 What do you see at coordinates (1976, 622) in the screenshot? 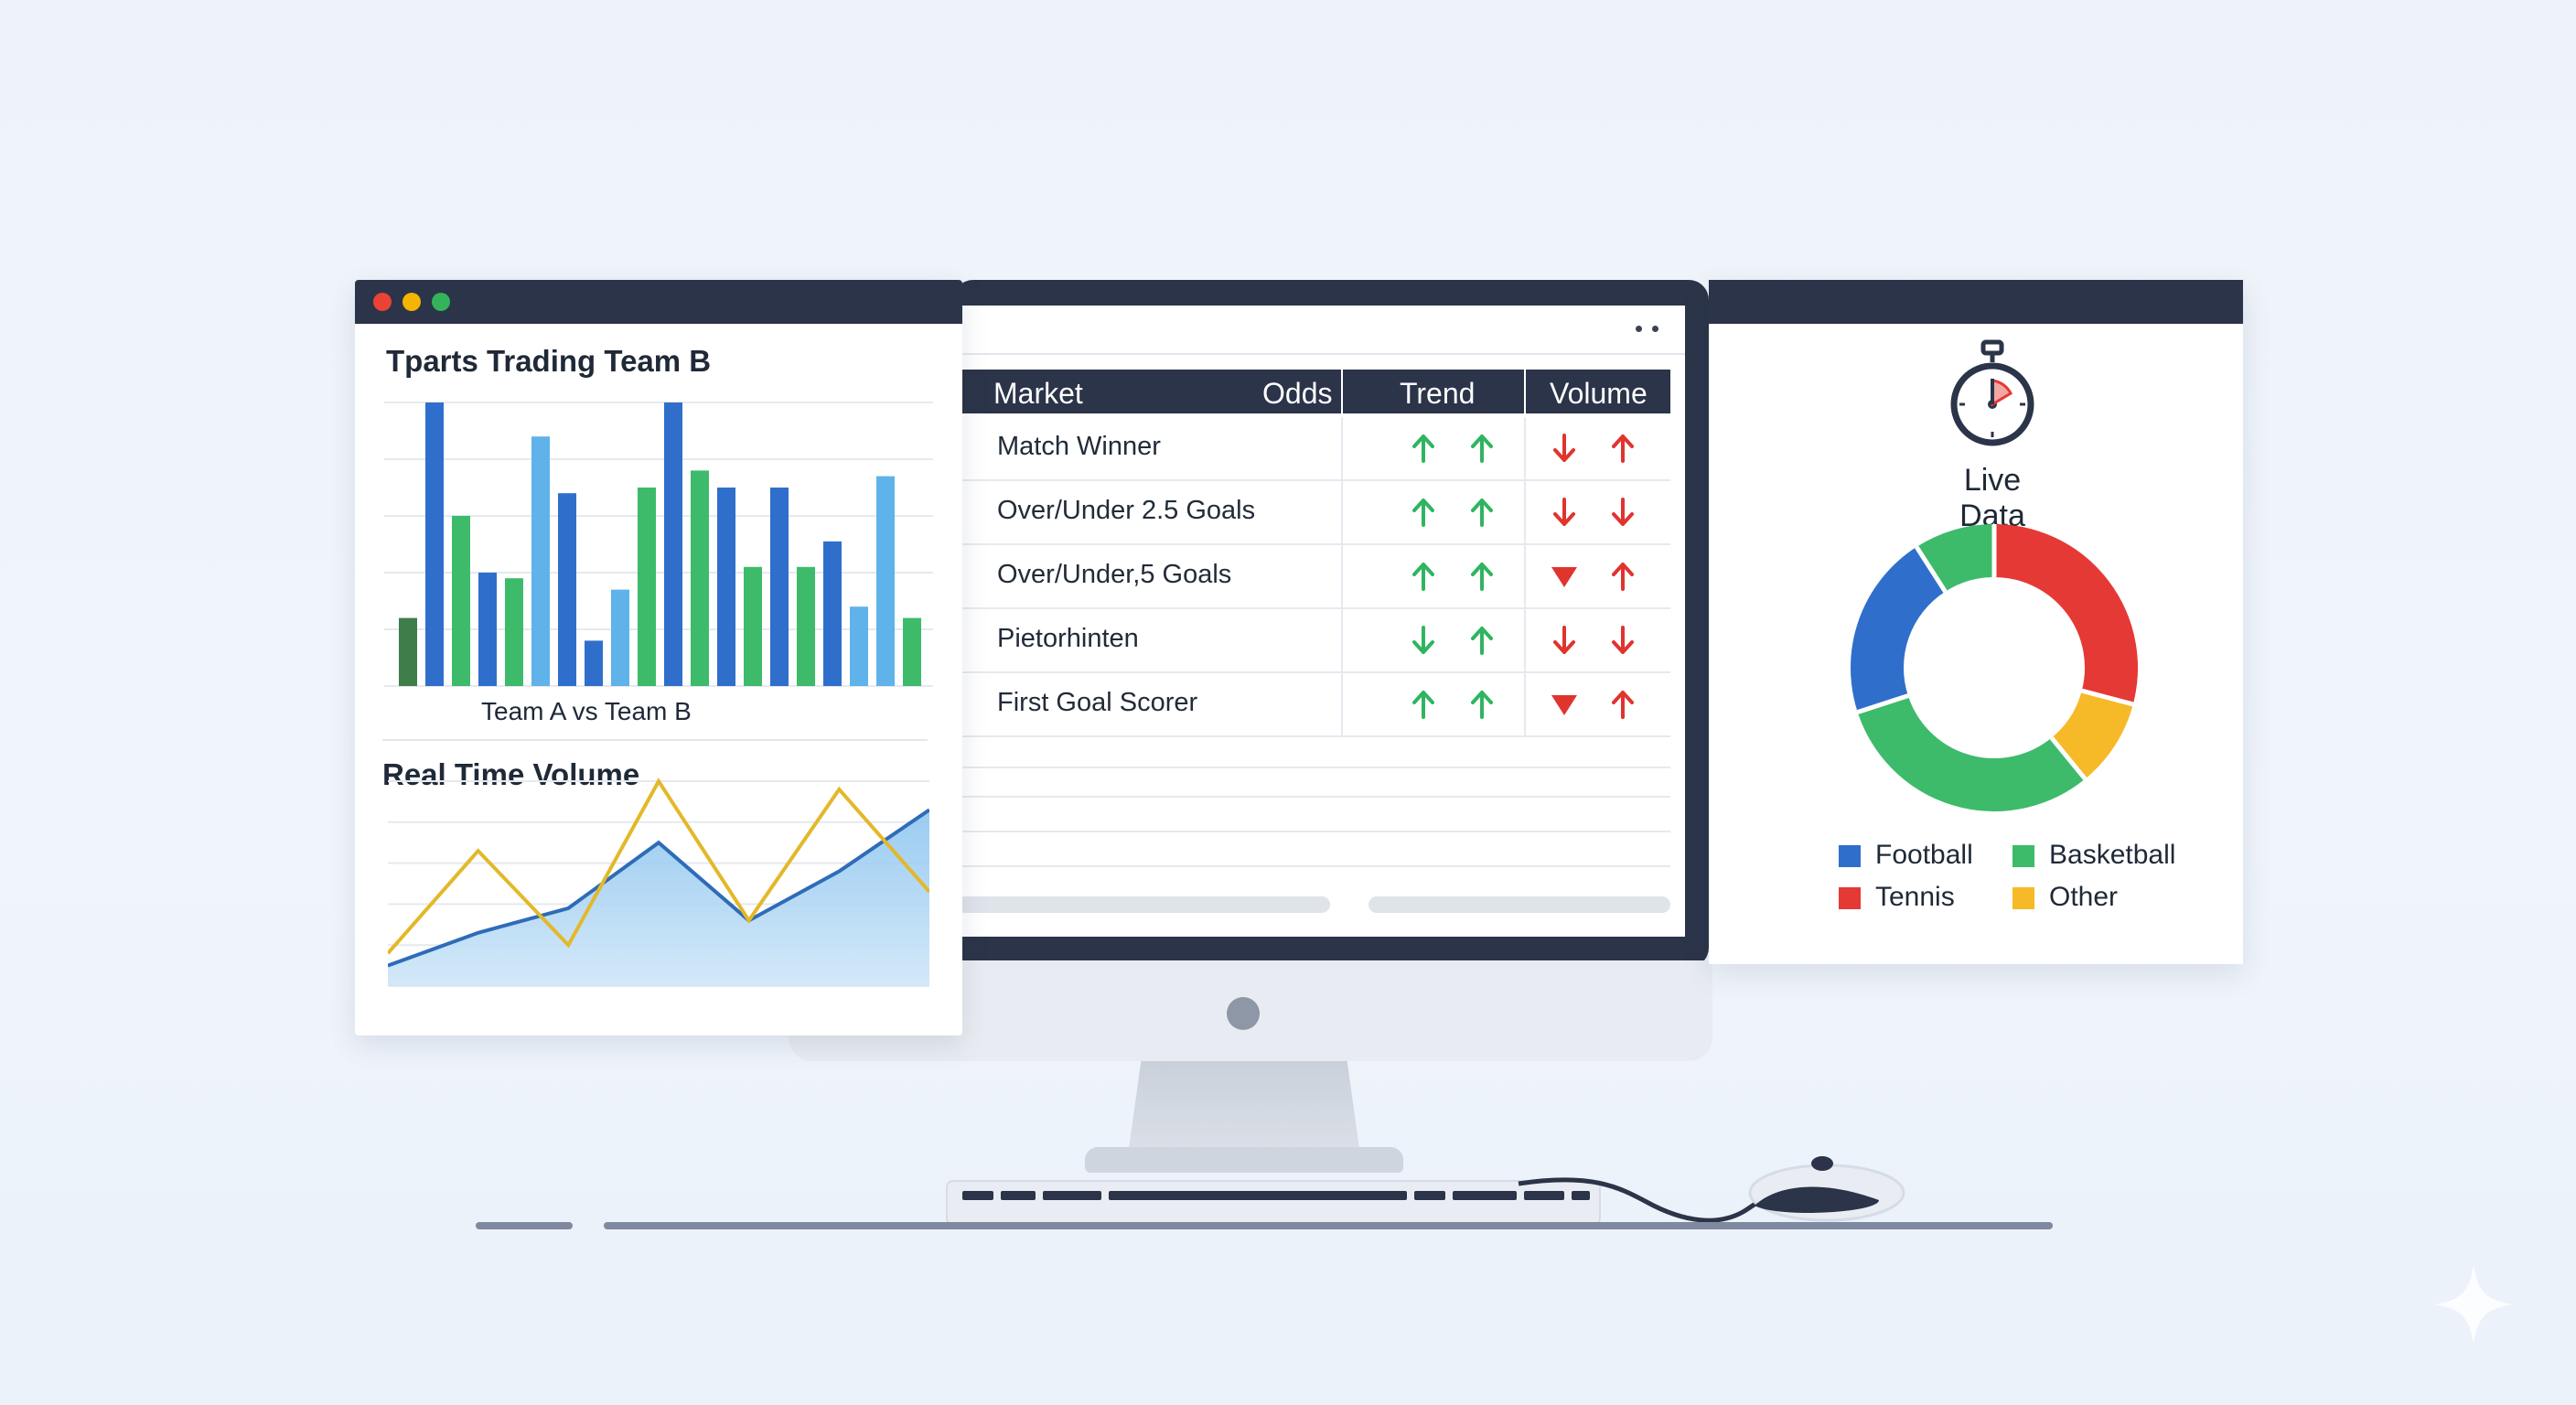
I see `live-data-window` at bounding box center [1976, 622].